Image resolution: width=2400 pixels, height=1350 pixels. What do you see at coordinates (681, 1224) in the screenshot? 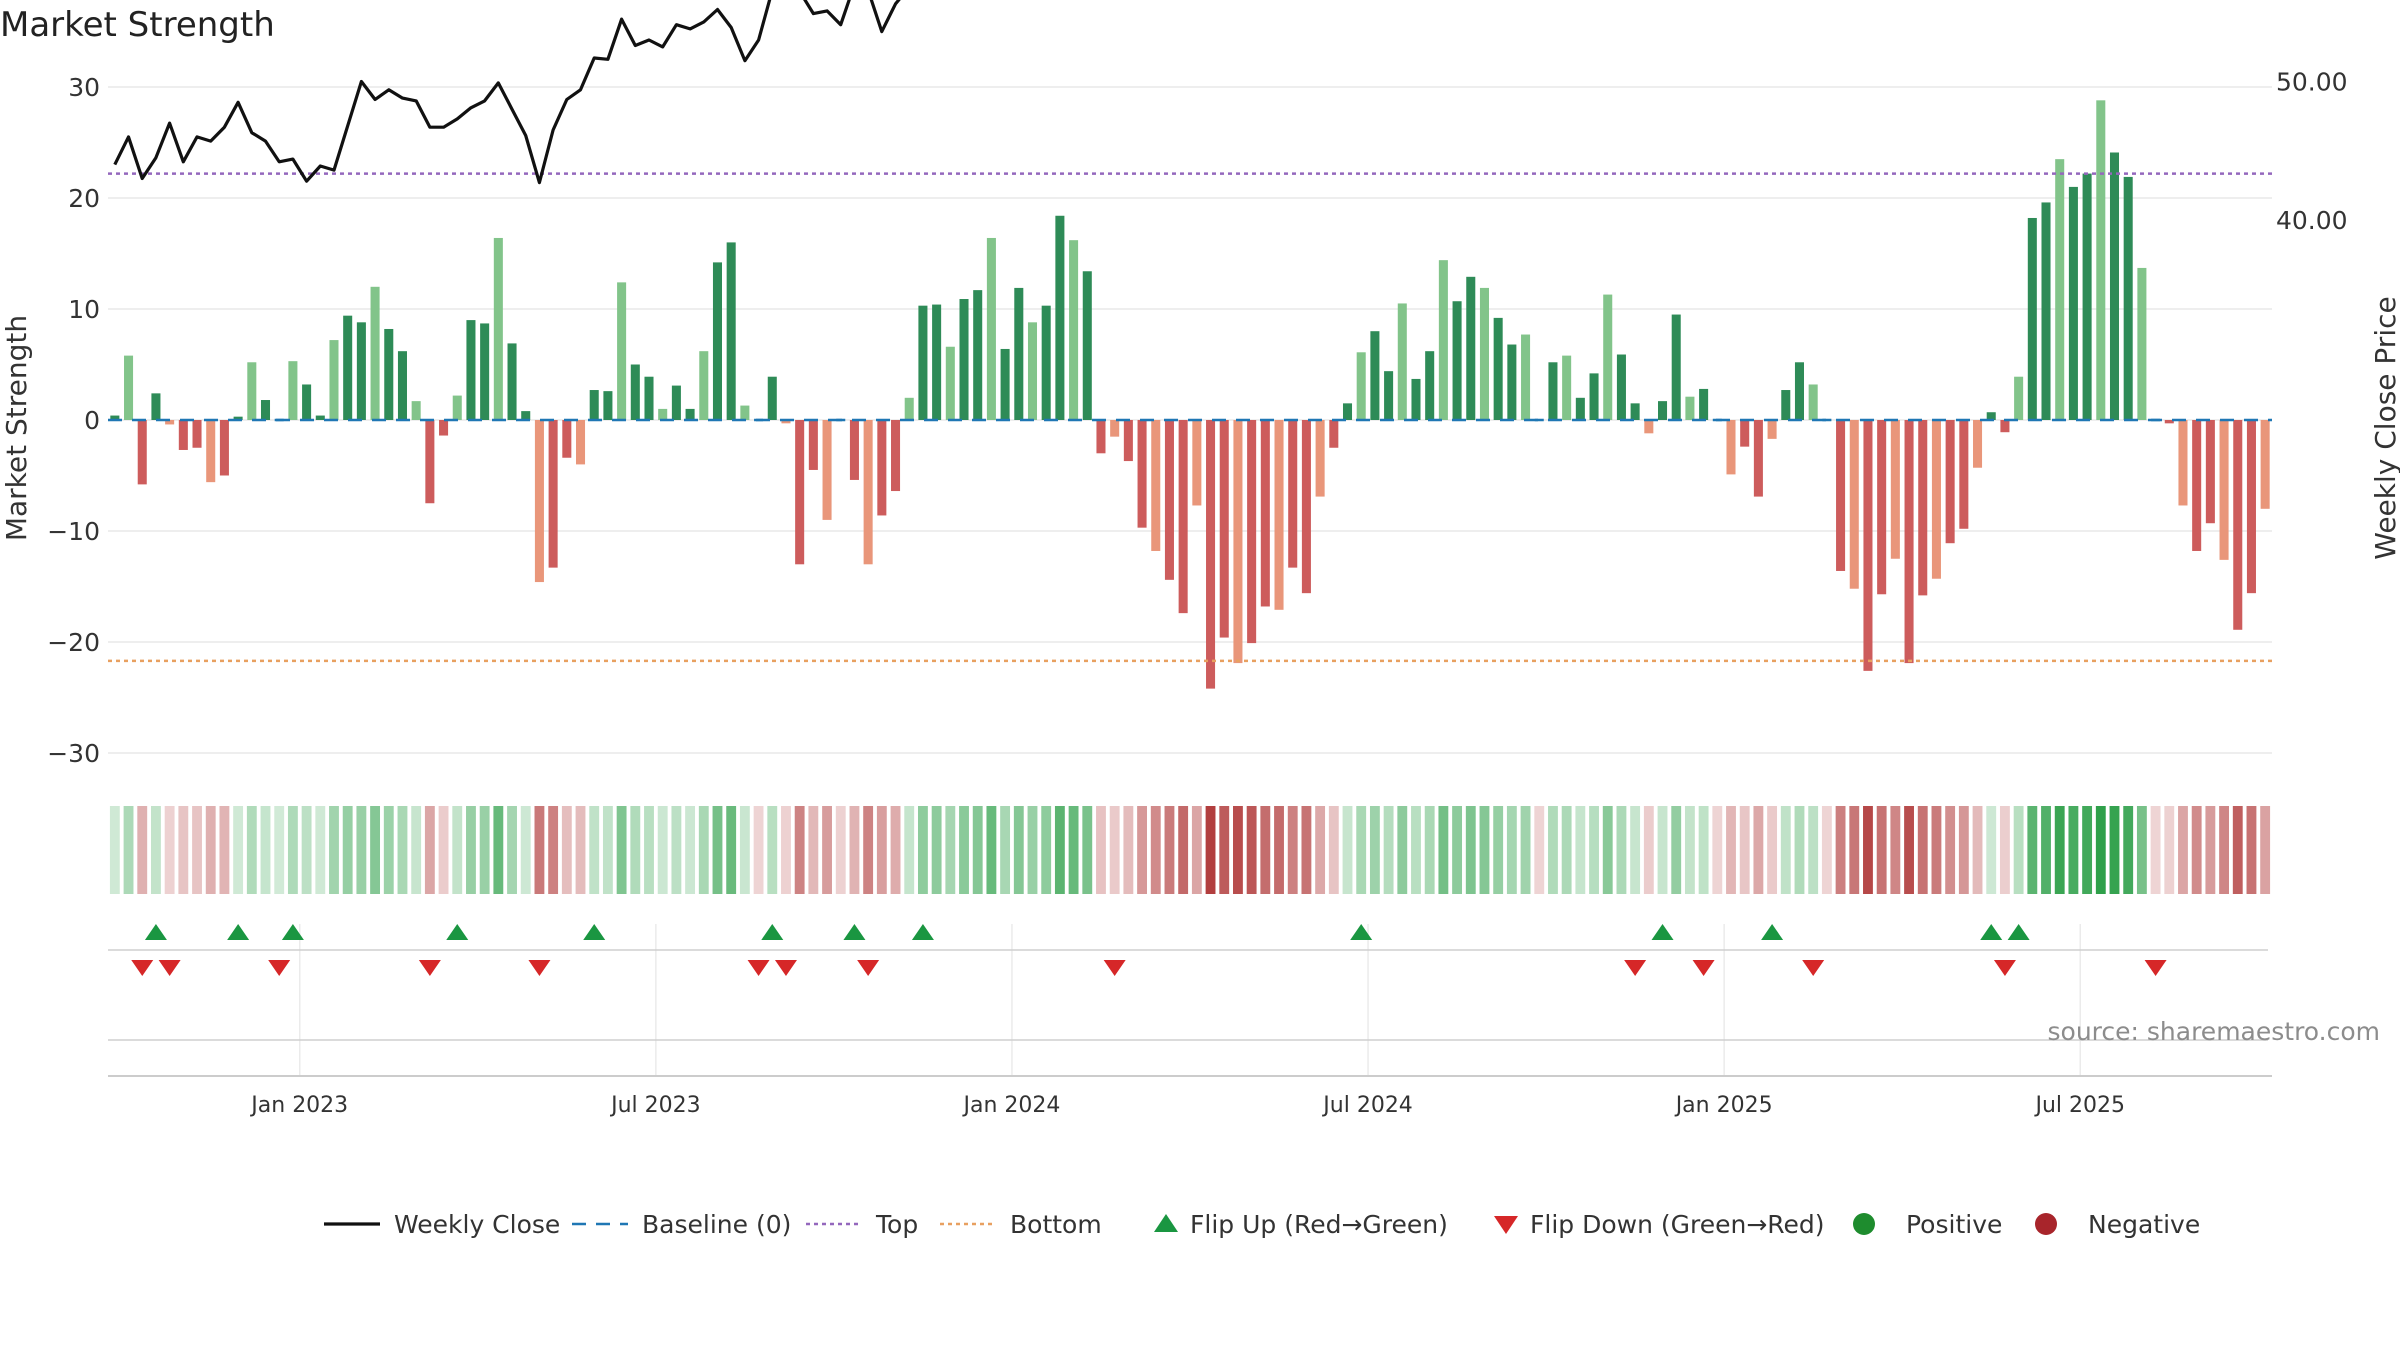
I see `legend-item: Baseline (0)` at bounding box center [681, 1224].